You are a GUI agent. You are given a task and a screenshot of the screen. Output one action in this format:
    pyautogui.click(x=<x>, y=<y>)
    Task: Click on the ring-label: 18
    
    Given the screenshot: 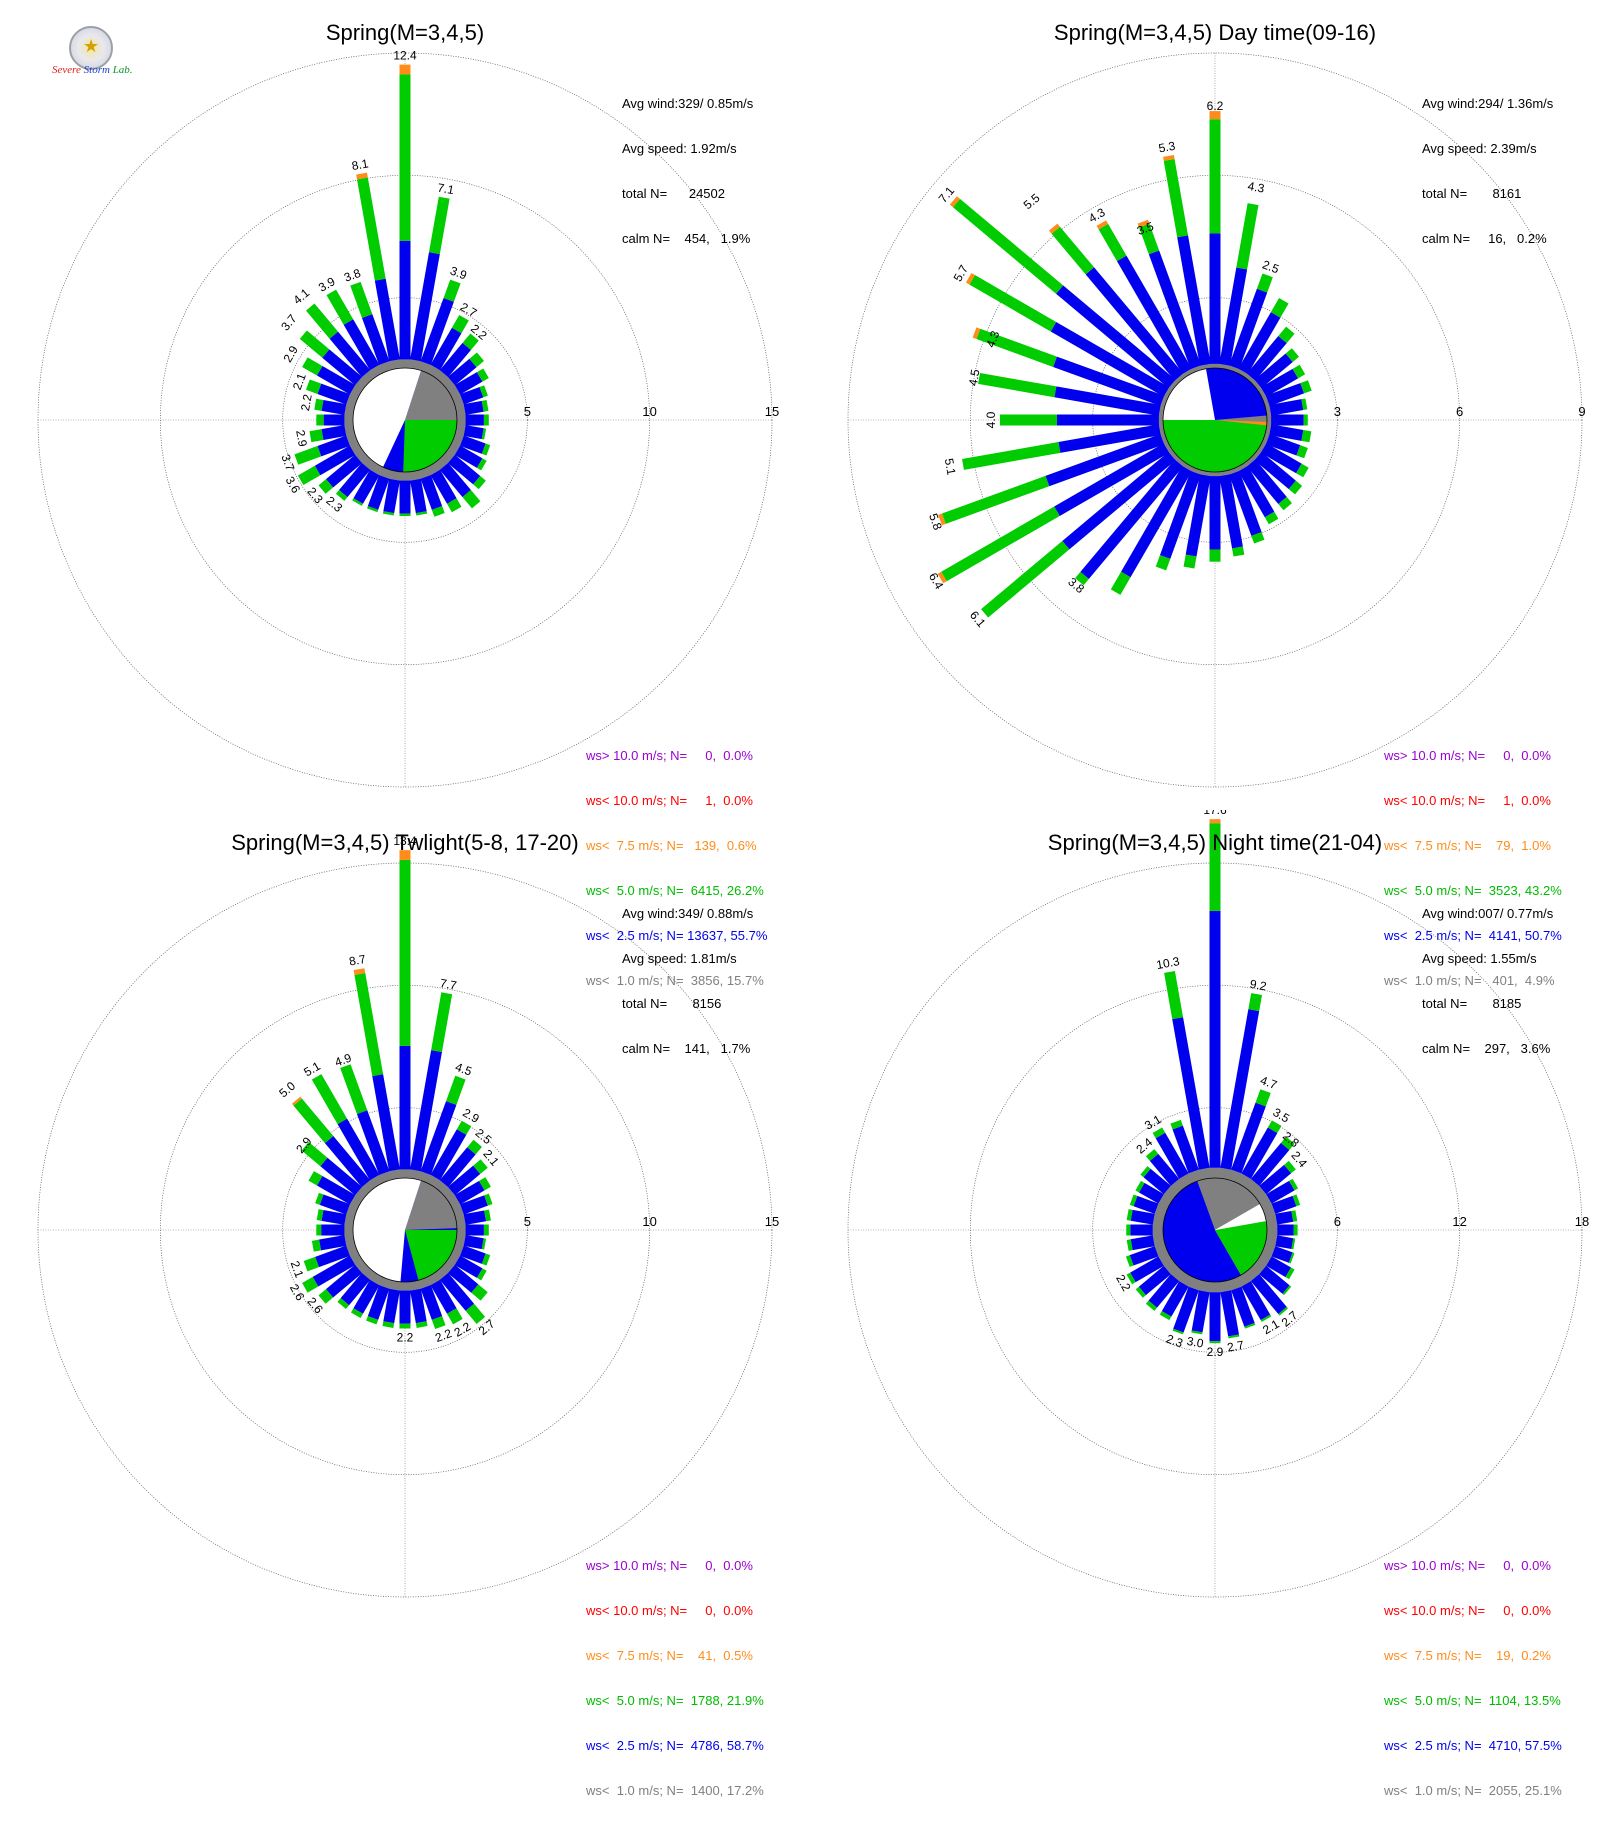 What is the action you would take?
    pyautogui.click(x=1582, y=1221)
    